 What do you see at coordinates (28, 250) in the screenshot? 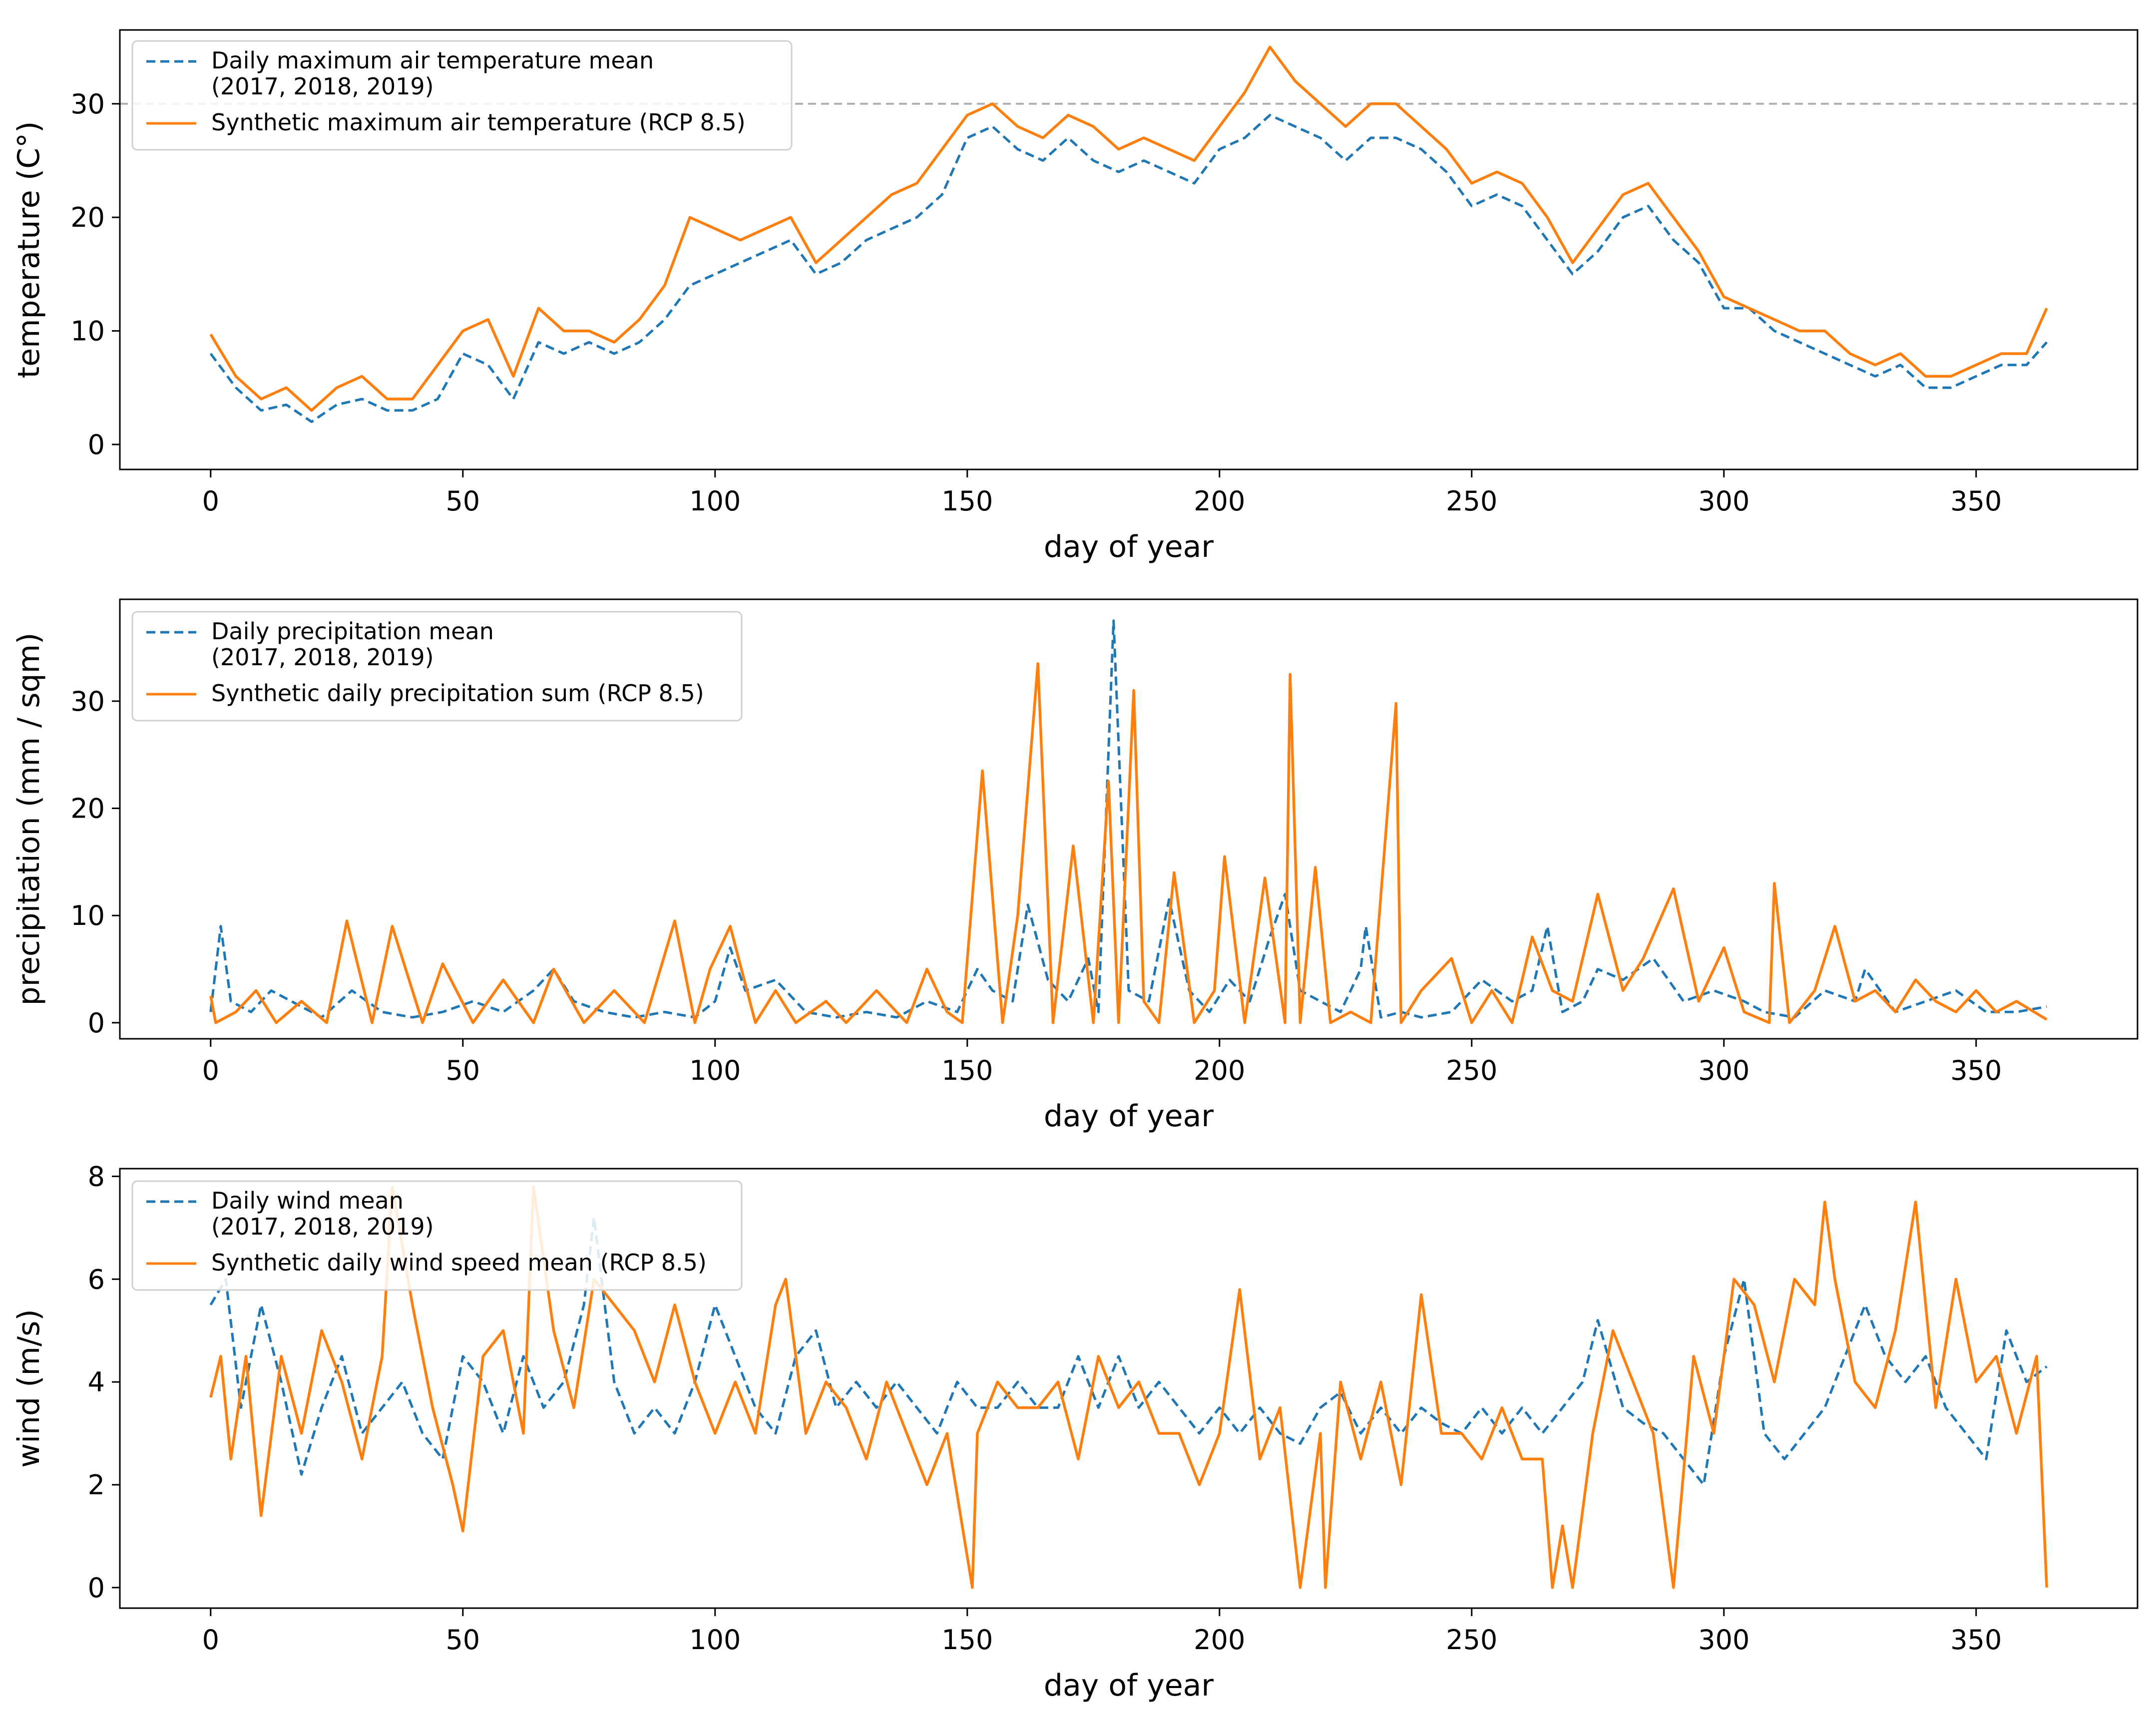
I see `temperature-y-axis-label: temperature (C°)` at bounding box center [28, 250].